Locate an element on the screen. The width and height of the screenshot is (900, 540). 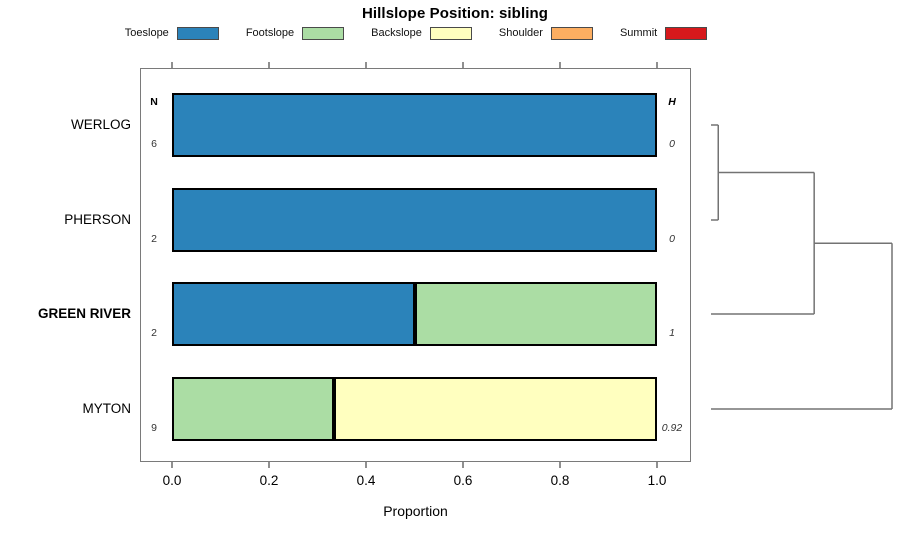
h-value-pherson: 0 is located at coordinates (672, 239).